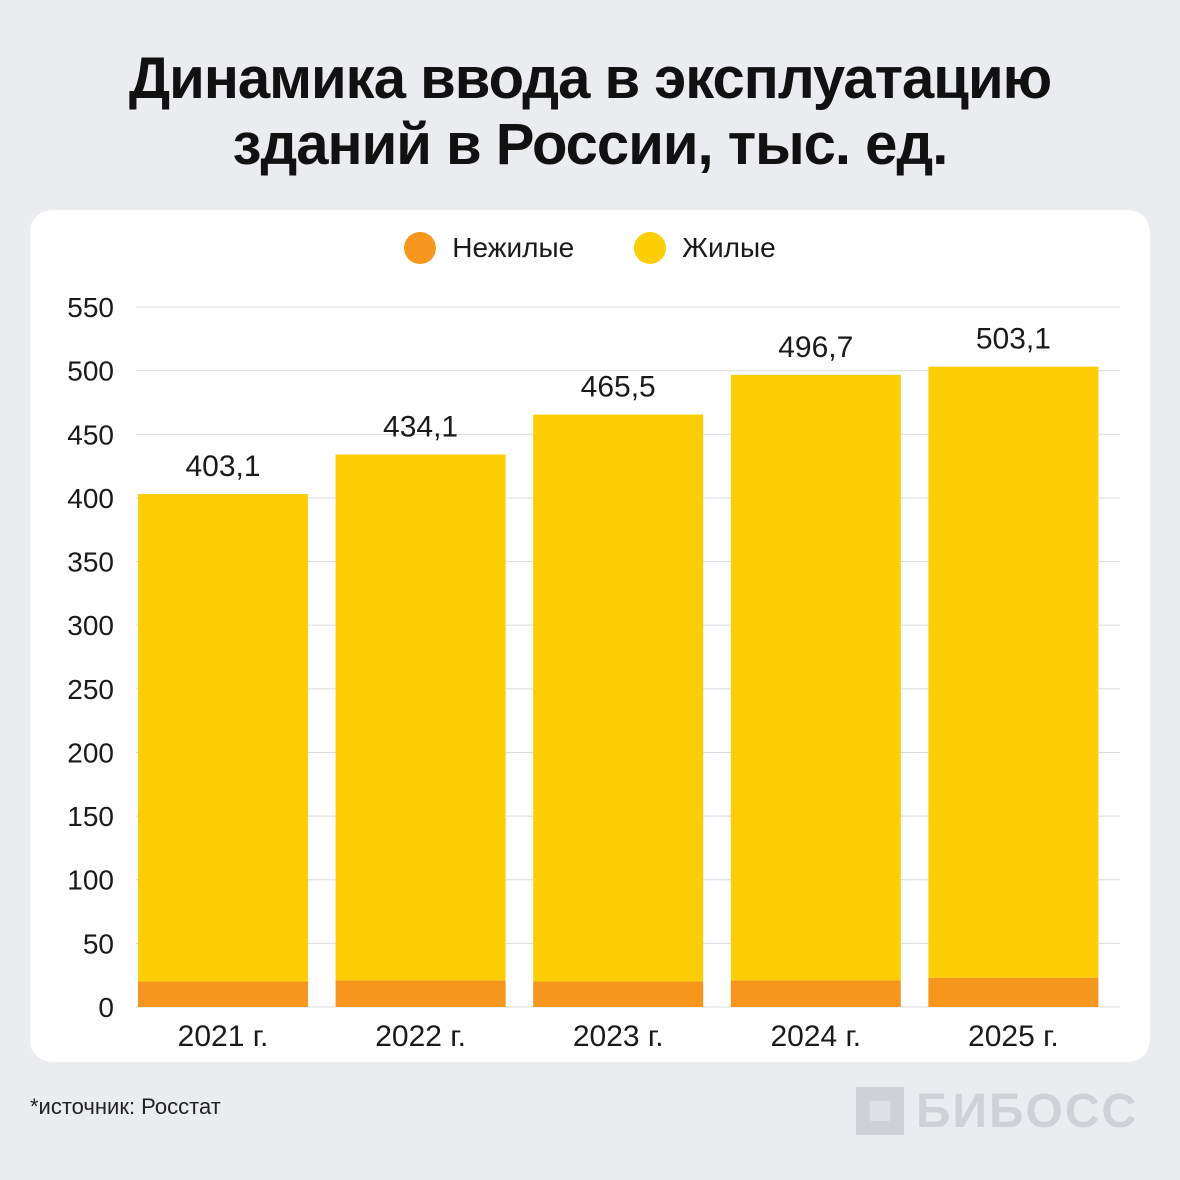 The image size is (1180, 1180). Describe the element at coordinates (90, 498) in the screenshot. I see `y-tick-label: 400` at that location.